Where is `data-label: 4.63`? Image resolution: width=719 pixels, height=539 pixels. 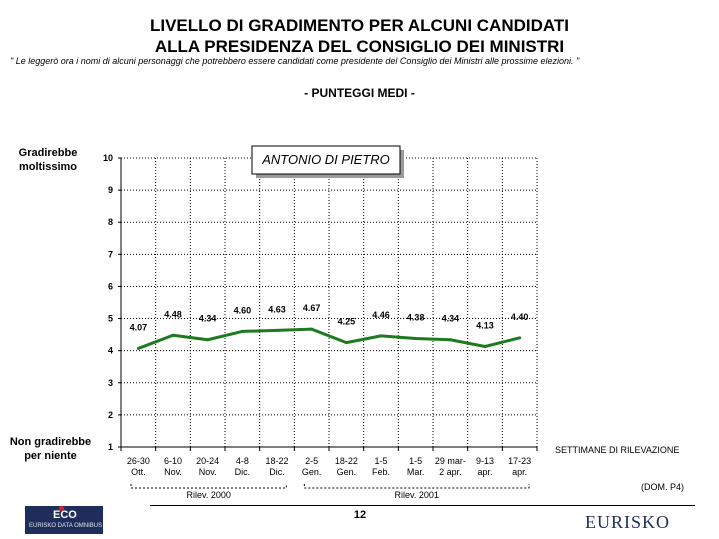
data-label: 4.63 is located at coordinates (277, 309).